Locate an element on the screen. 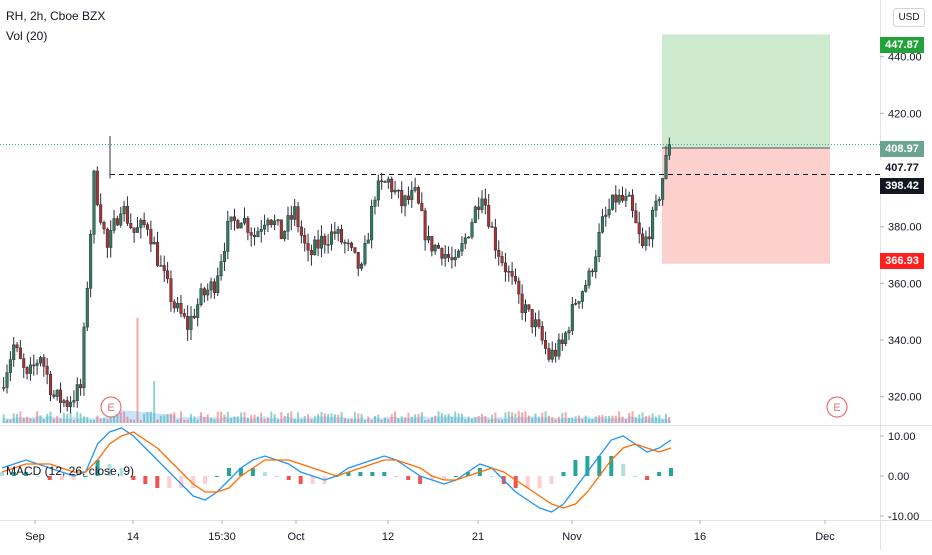 The height and width of the screenshot is (555, 932). currency-button: USD is located at coordinates (909, 17).